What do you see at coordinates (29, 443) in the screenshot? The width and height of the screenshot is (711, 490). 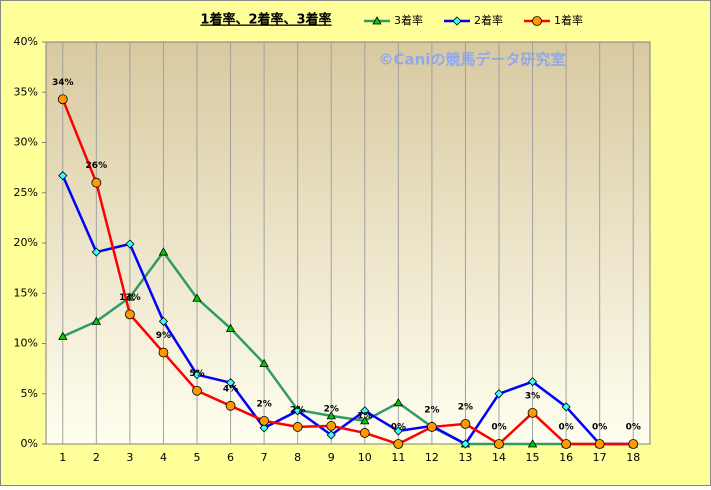 I see `y-tick-label: 0%` at bounding box center [29, 443].